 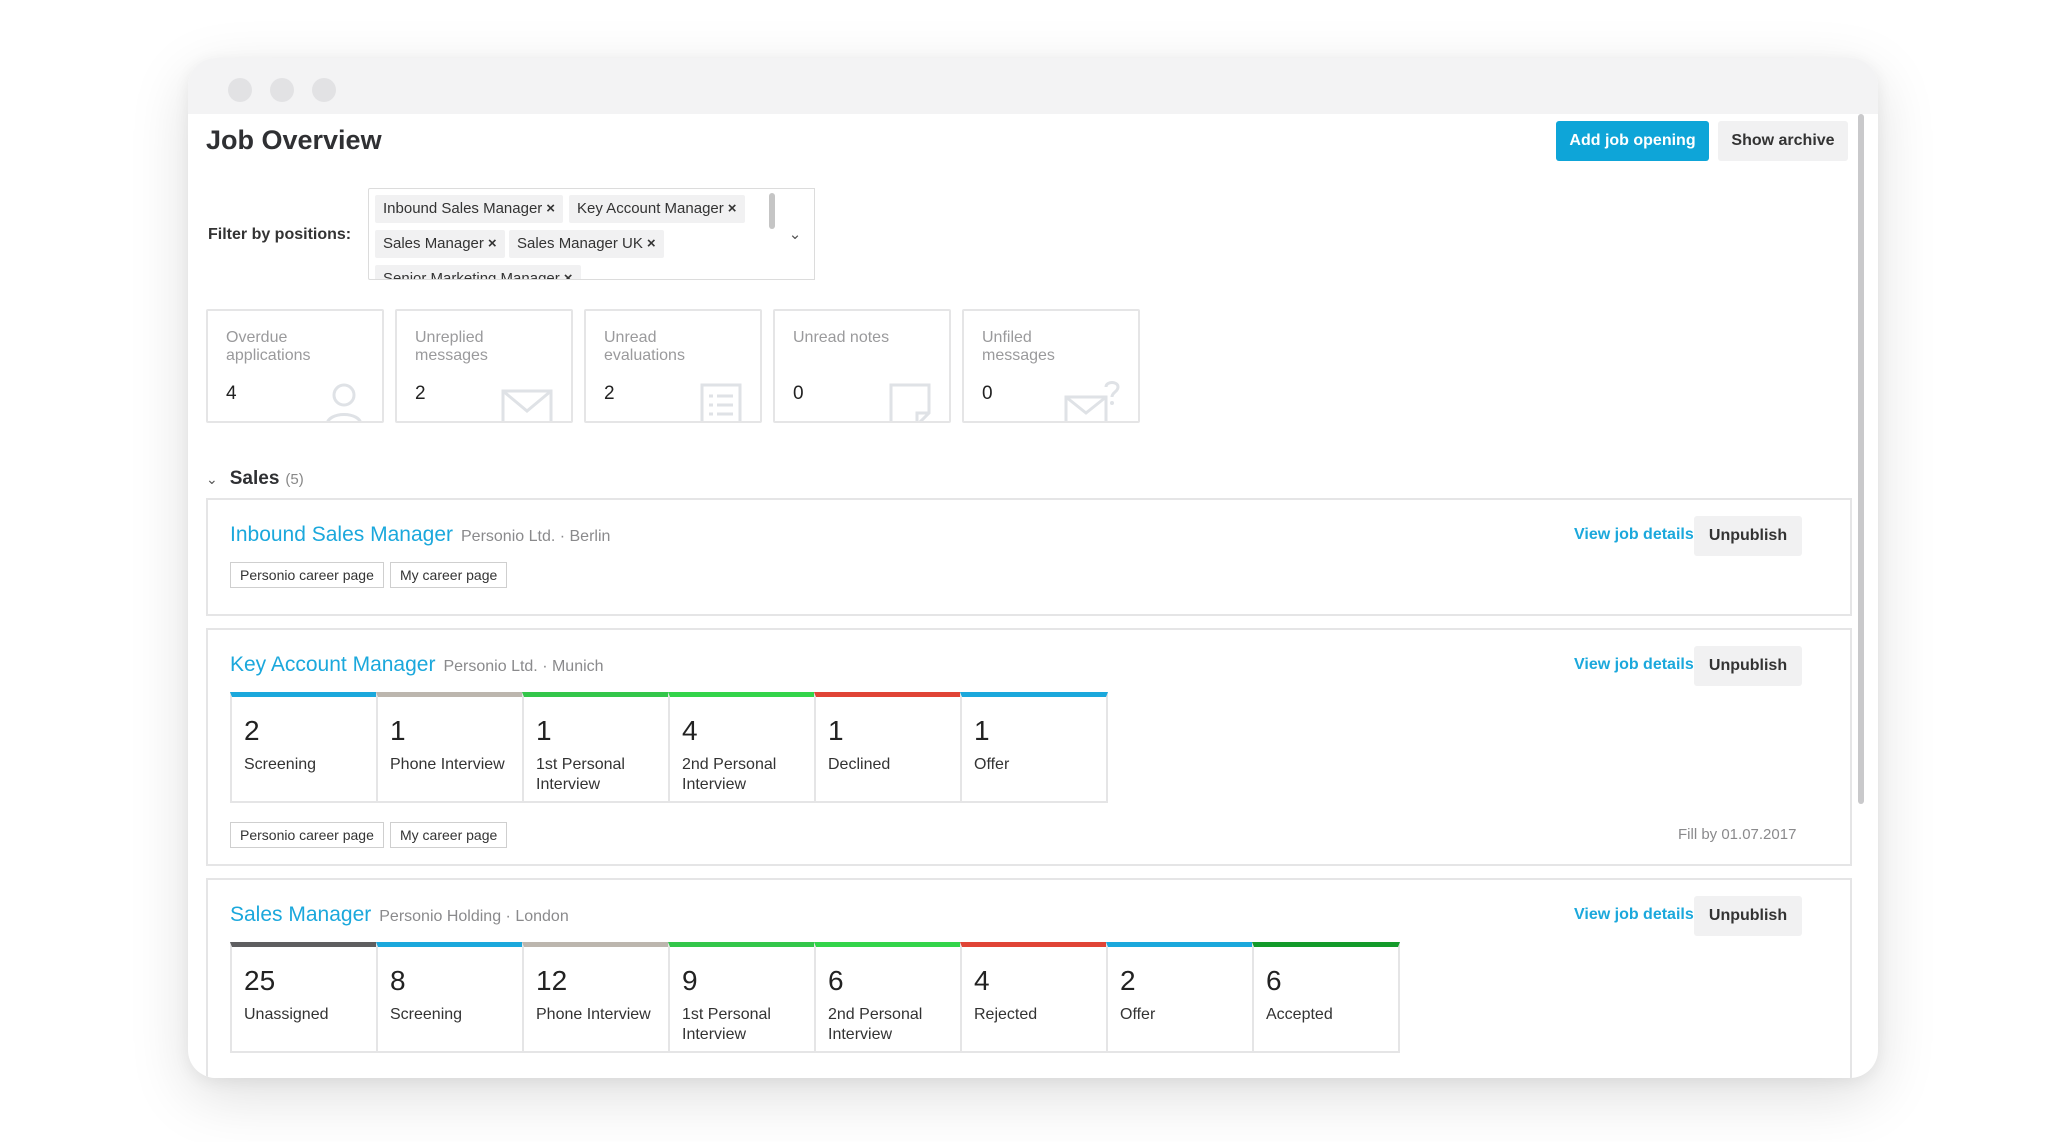 What do you see at coordinates (1299, 1014) in the screenshot?
I see `stage-name: Accepted` at bounding box center [1299, 1014].